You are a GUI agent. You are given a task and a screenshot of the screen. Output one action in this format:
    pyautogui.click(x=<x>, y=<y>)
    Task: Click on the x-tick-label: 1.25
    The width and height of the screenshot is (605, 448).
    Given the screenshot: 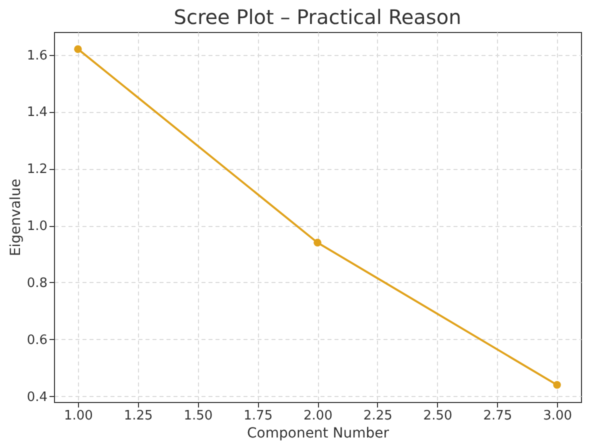 What is the action you would take?
    pyautogui.click(x=138, y=416)
    